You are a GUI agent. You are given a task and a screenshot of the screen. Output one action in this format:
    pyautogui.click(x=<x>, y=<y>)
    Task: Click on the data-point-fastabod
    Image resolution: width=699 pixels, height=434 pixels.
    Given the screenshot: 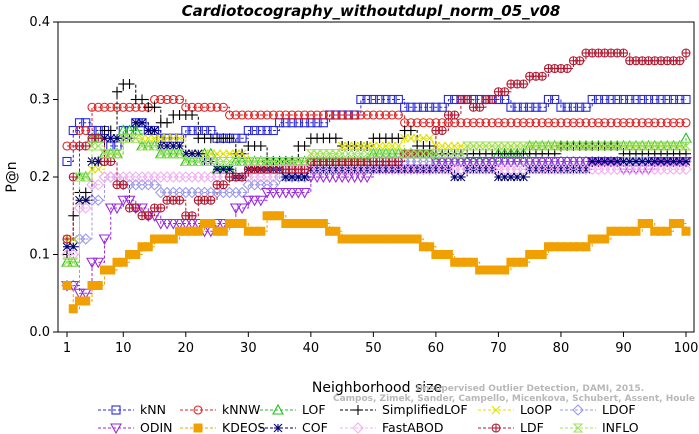 What is the action you would take?
    pyautogui.click(x=273, y=177)
    